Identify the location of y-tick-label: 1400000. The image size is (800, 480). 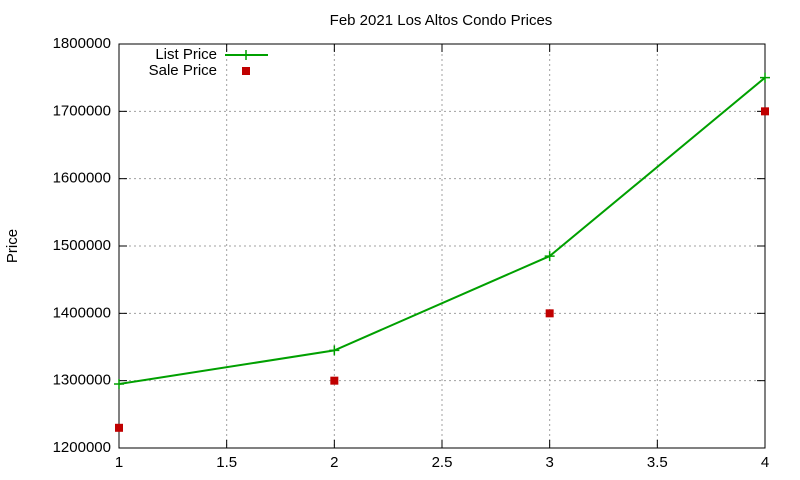
(82, 312).